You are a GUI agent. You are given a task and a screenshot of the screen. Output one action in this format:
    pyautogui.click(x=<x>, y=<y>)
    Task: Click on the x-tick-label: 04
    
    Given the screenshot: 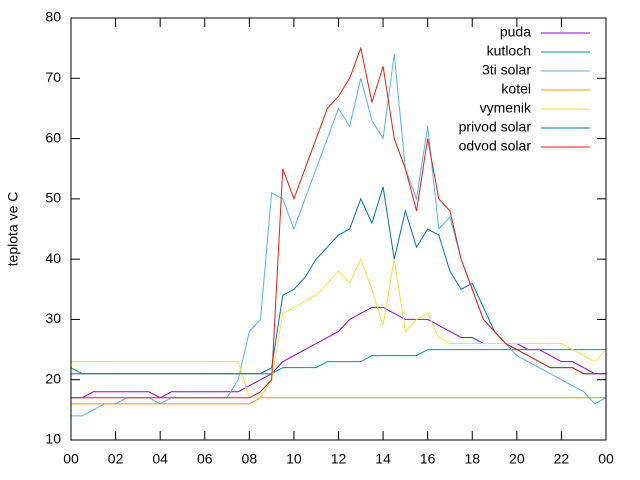 What is the action you would take?
    pyautogui.click(x=160, y=459)
    